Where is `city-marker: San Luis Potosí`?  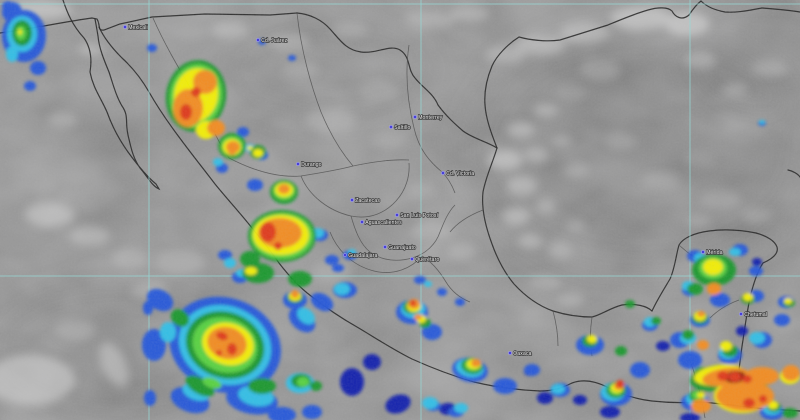
city-marker: San Luis Potosí is located at coordinates (417, 216).